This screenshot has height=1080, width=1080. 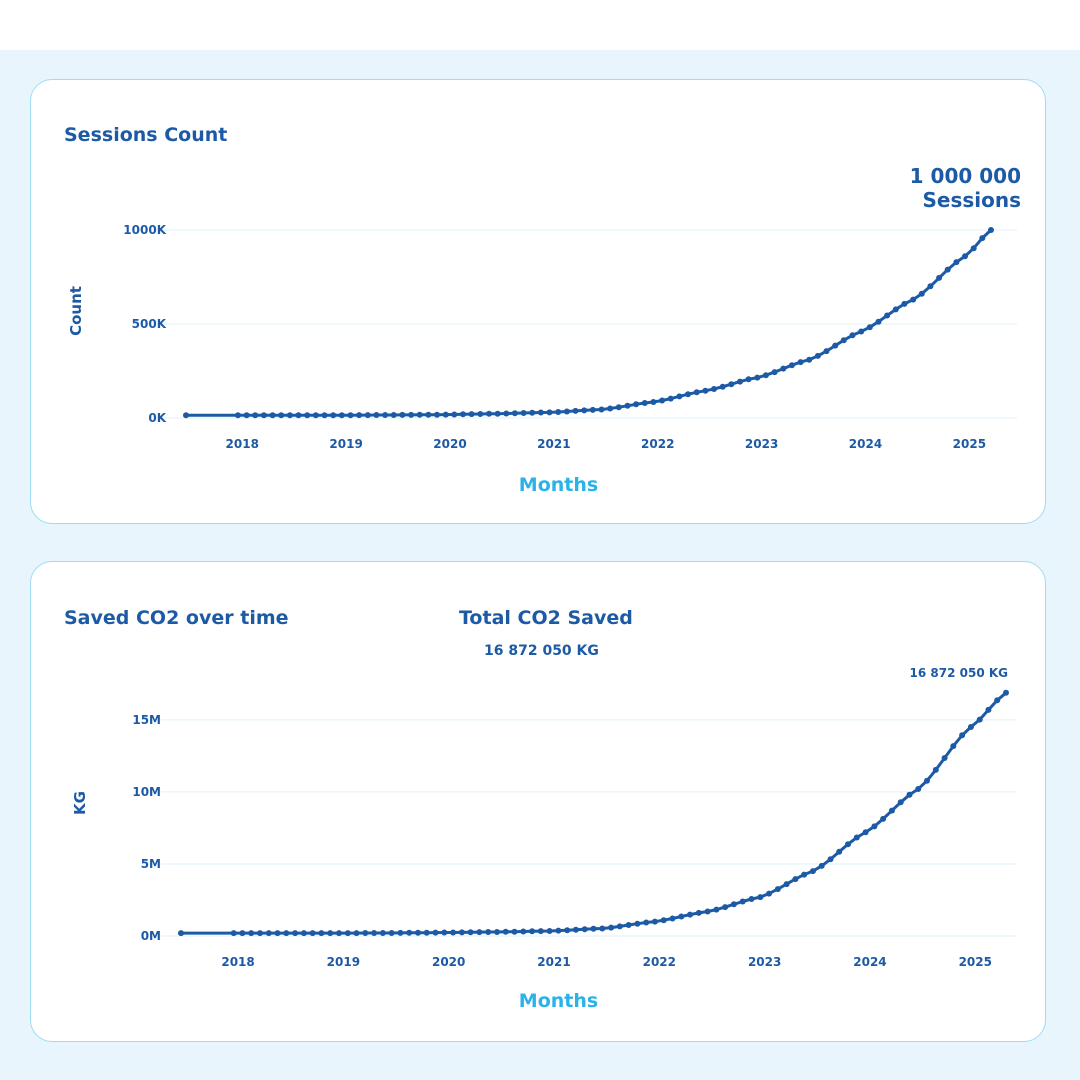 I want to click on x-axis-title: Months, so click(x=558, y=1001).